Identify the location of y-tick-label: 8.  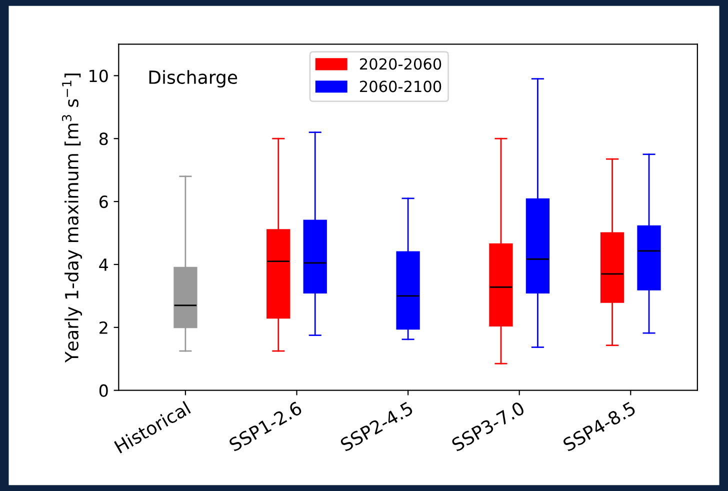
(103, 139).